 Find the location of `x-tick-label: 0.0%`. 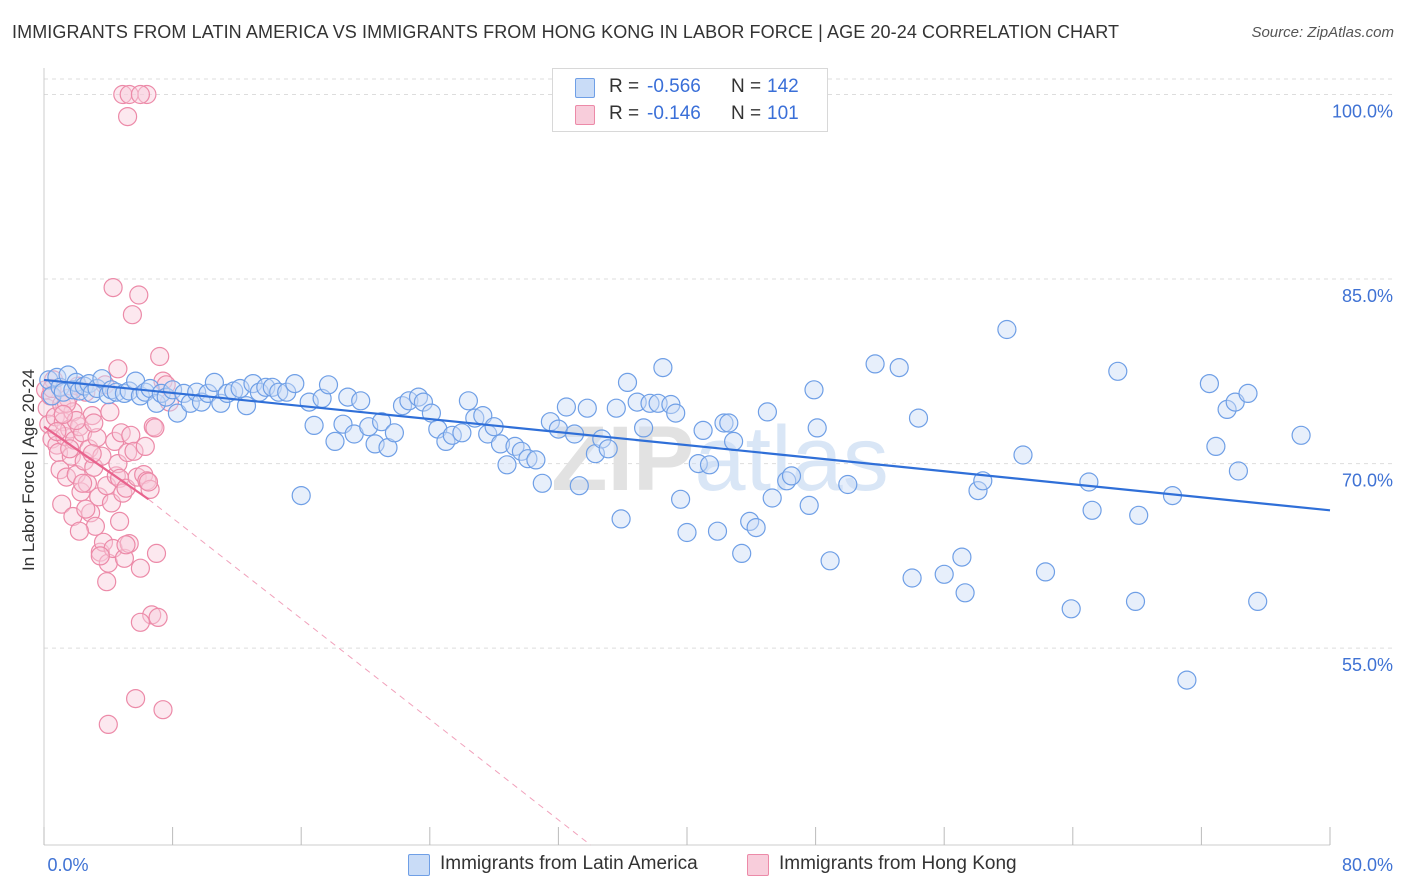

x-tick-label: 0.0% is located at coordinates (67, 865).